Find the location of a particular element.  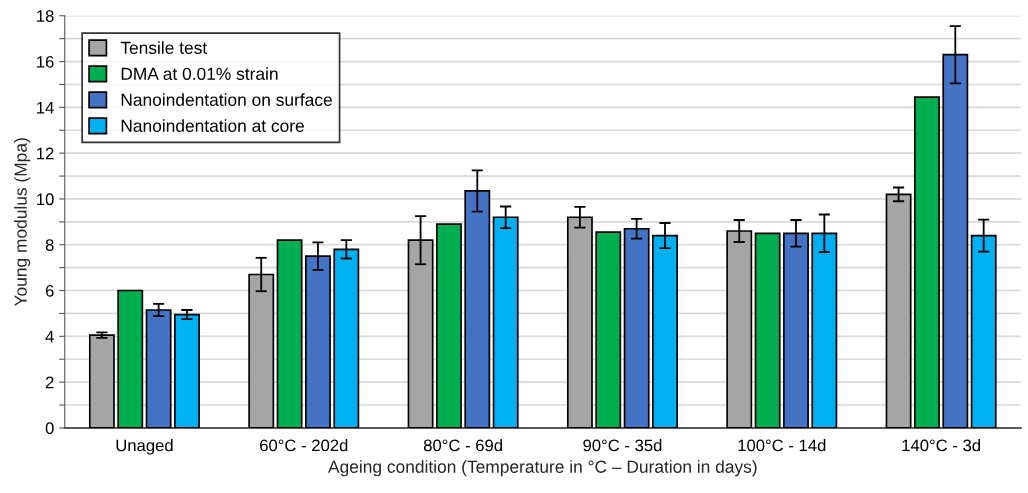

y-axis-title: Young modulus (Mpa) is located at coordinates (22, 222).